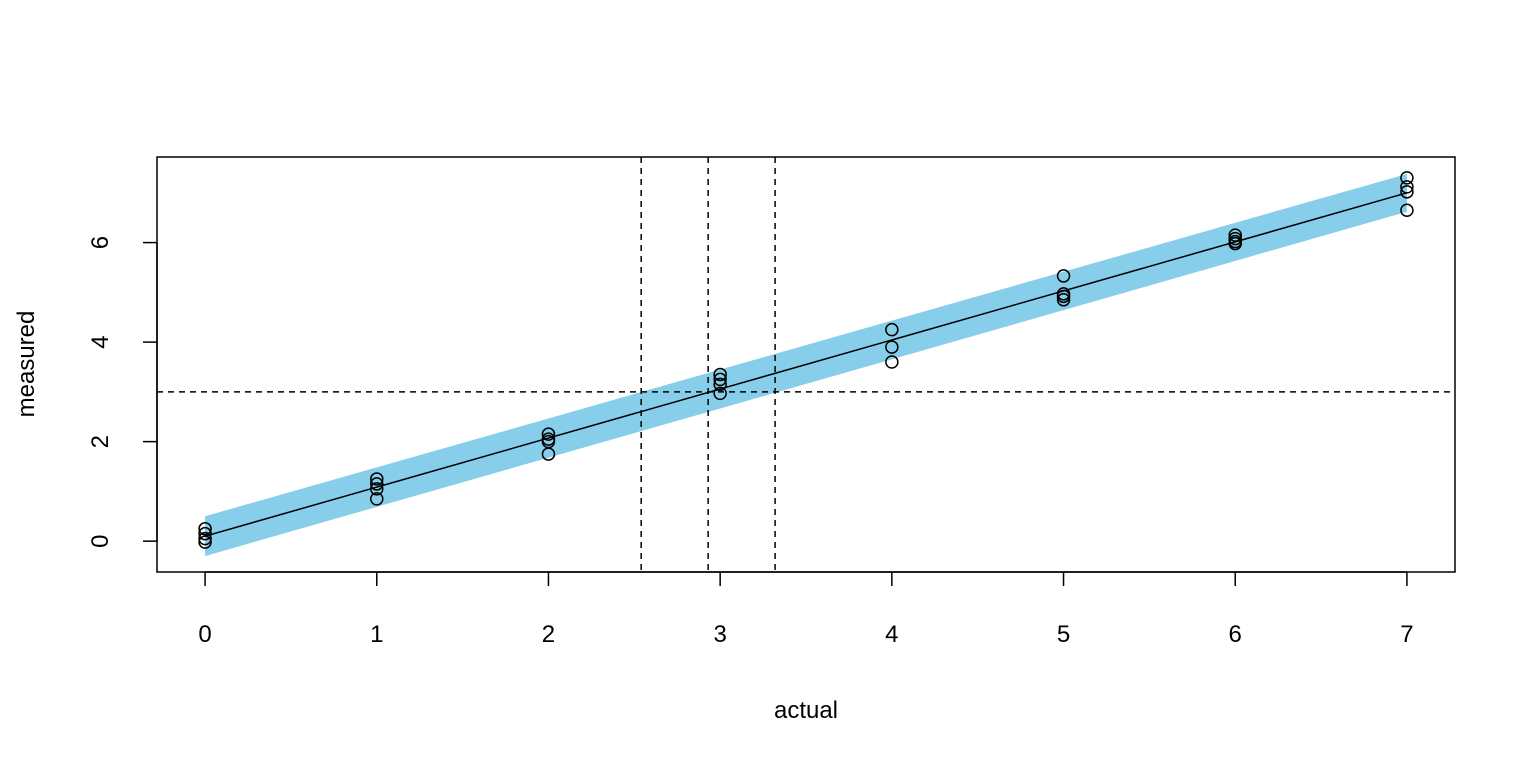 The width and height of the screenshot is (1536, 768). I want to click on x-tick-label-4: 4, so click(891, 634).